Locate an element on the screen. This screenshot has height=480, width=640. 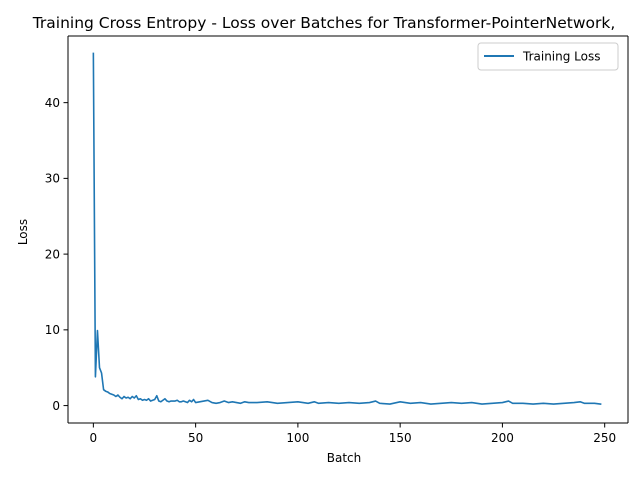
x-axis-label: Batch is located at coordinates (344, 458).